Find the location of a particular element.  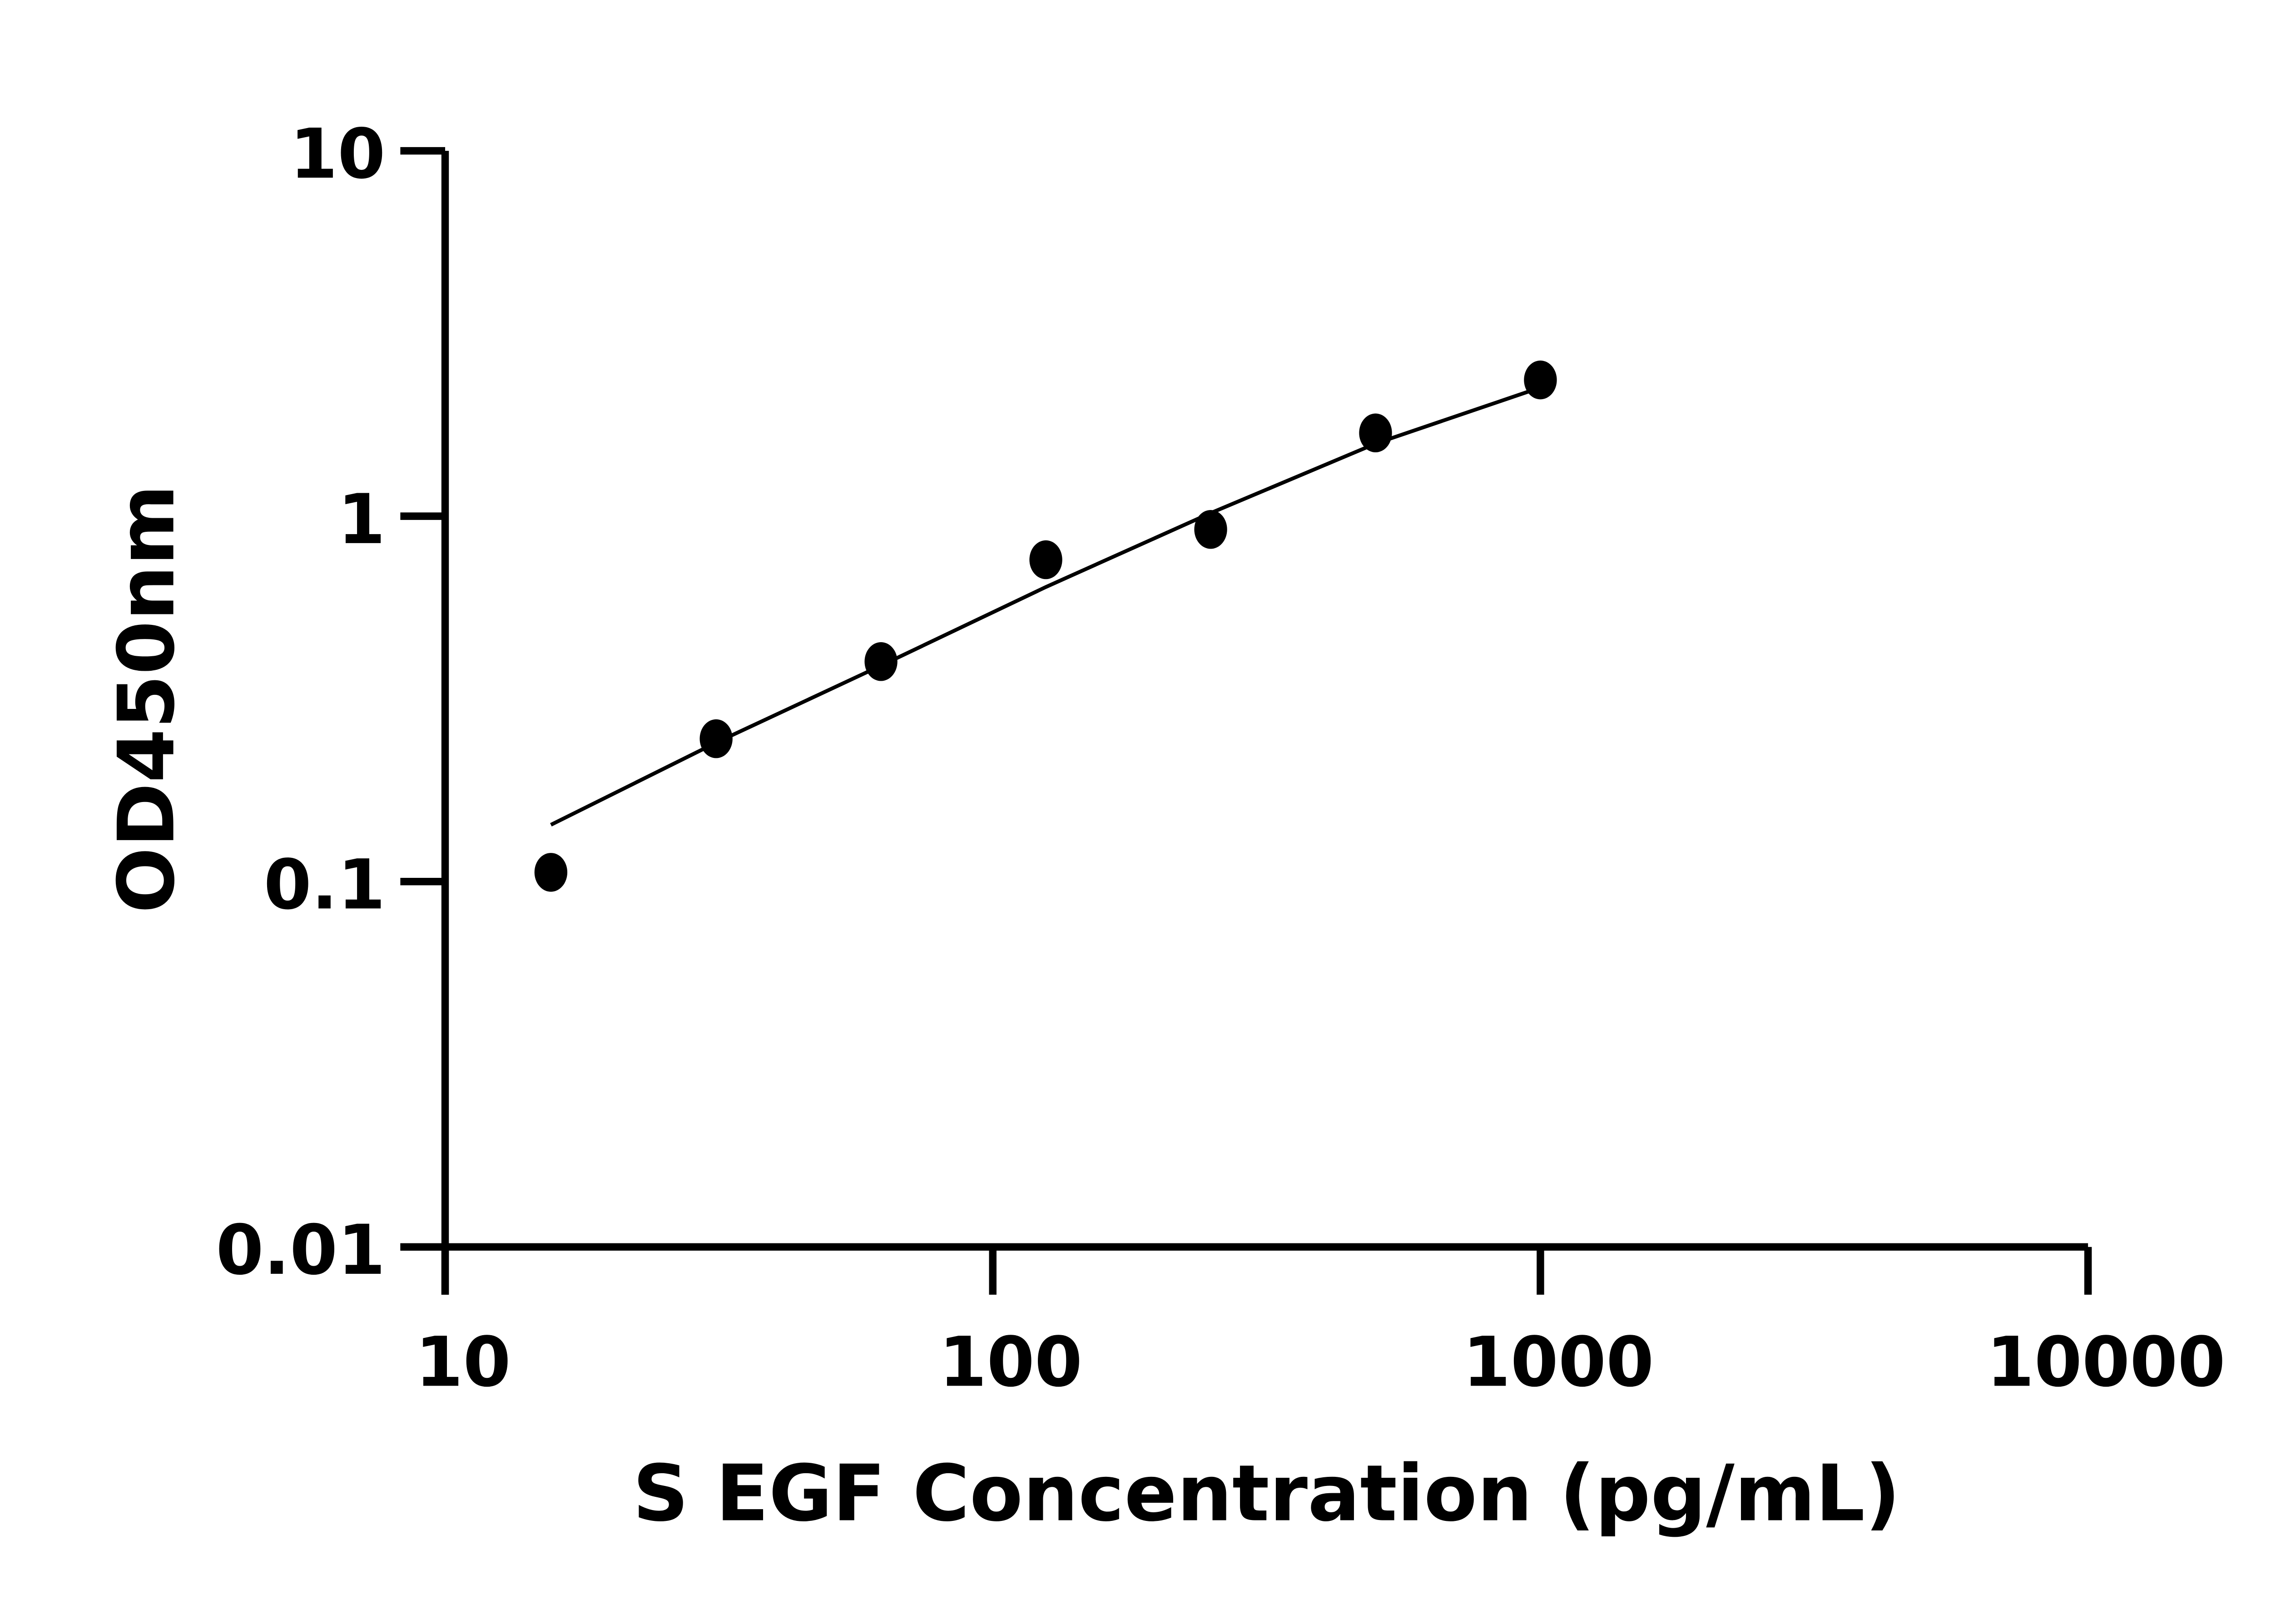

fit-curve-group is located at coordinates (1045, 606).